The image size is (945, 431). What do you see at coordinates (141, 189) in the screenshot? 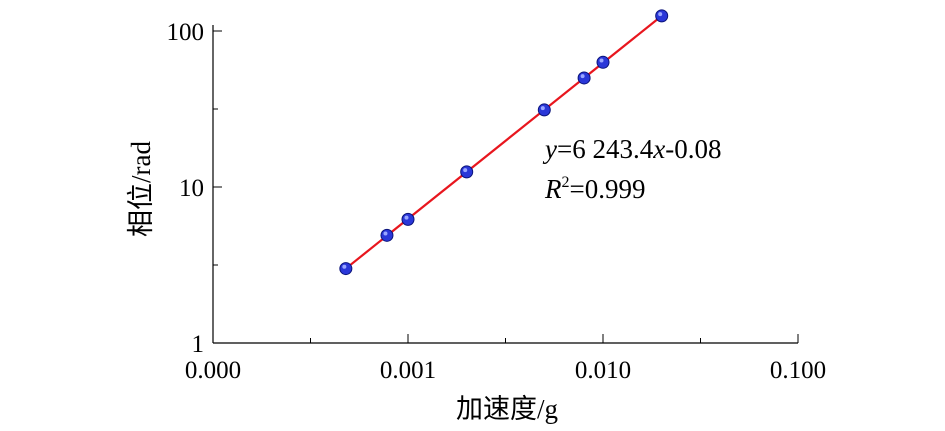
I see `y-axis-title: 相位/rad` at bounding box center [141, 189].